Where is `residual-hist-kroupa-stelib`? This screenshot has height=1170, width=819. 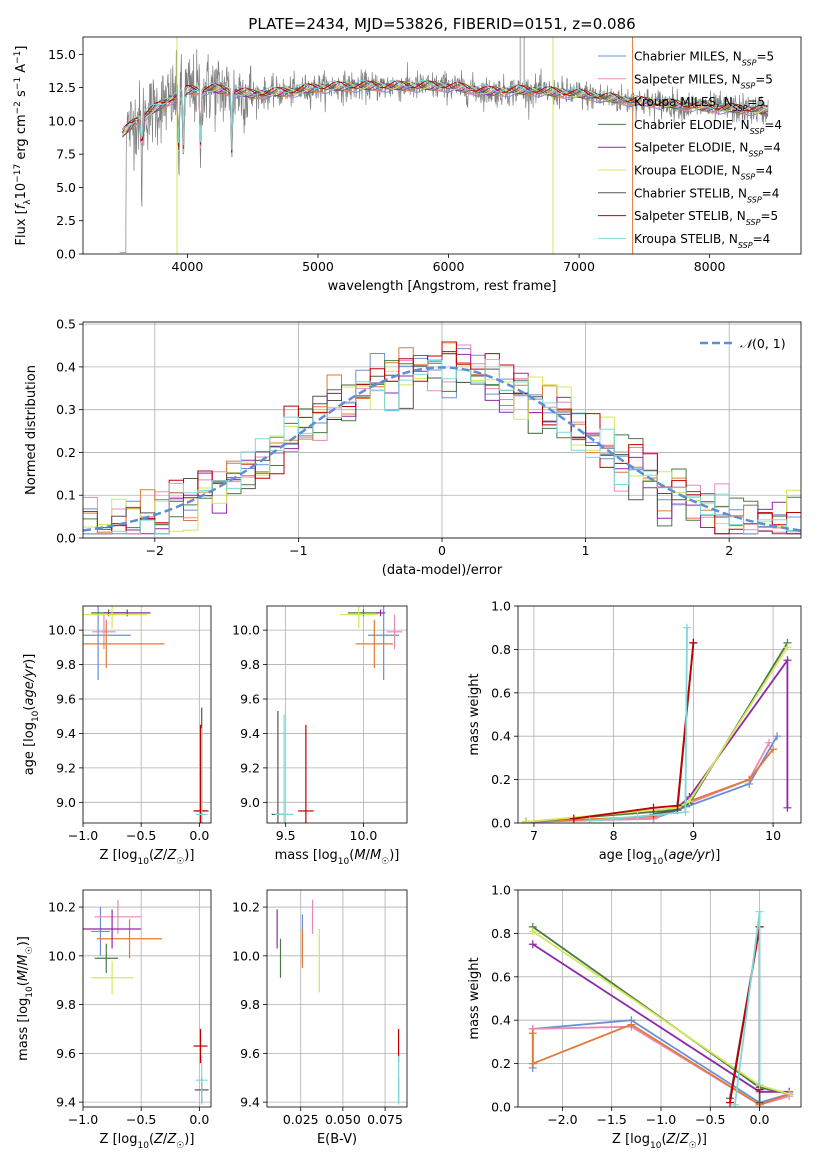 residual-hist-kroupa-stelib is located at coordinates (442, 447).